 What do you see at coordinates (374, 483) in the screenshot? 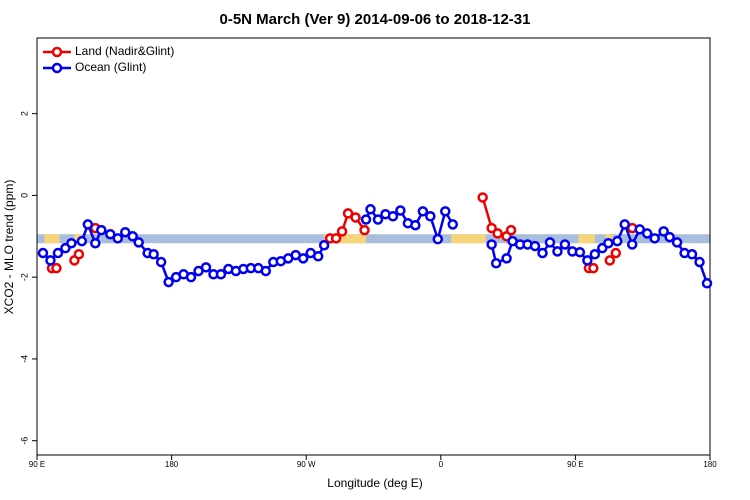
I see `x-axis-label: Longitude (deg E)` at bounding box center [374, 483].